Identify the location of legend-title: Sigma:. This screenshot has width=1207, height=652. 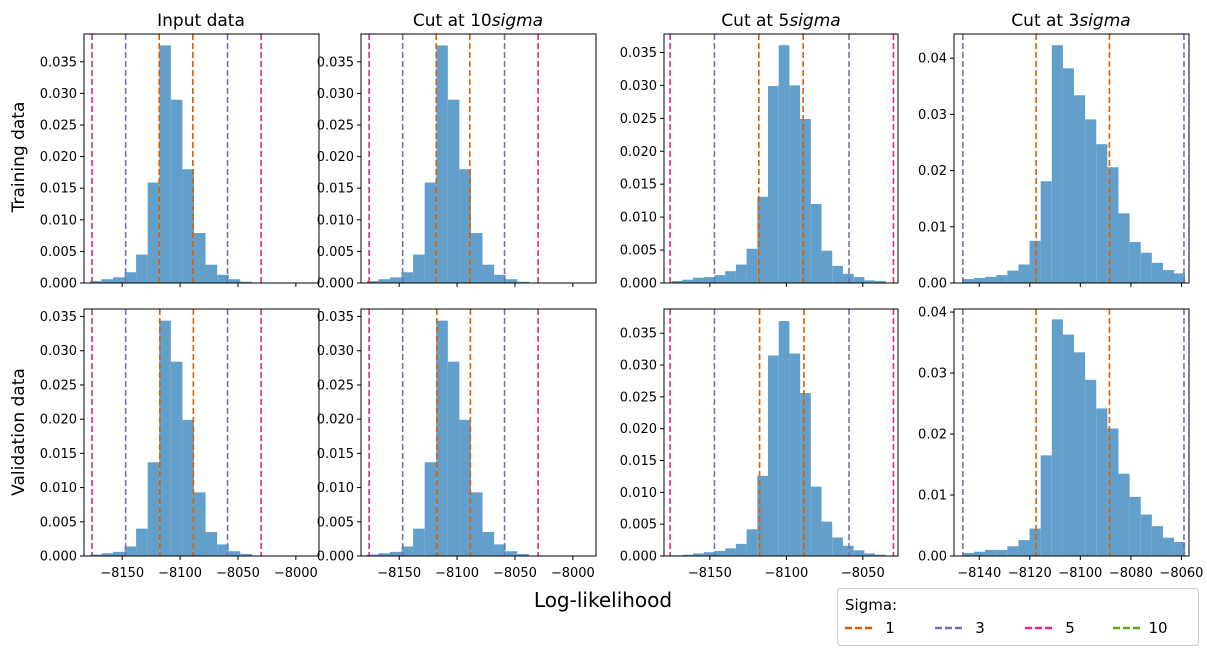
(871, 605).